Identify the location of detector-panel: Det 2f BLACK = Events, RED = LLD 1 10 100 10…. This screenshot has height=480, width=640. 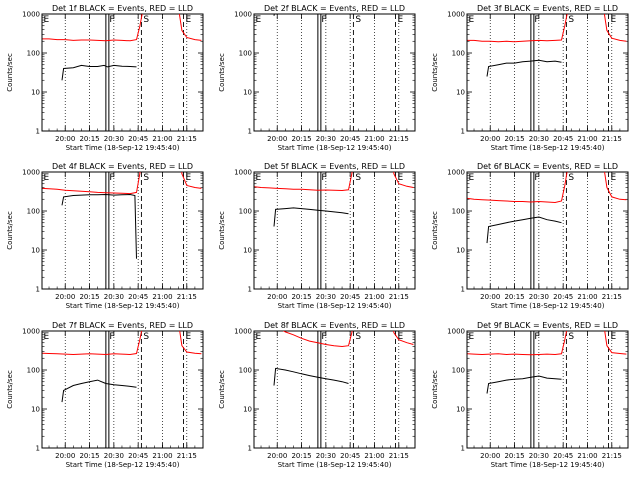
(317, 78).